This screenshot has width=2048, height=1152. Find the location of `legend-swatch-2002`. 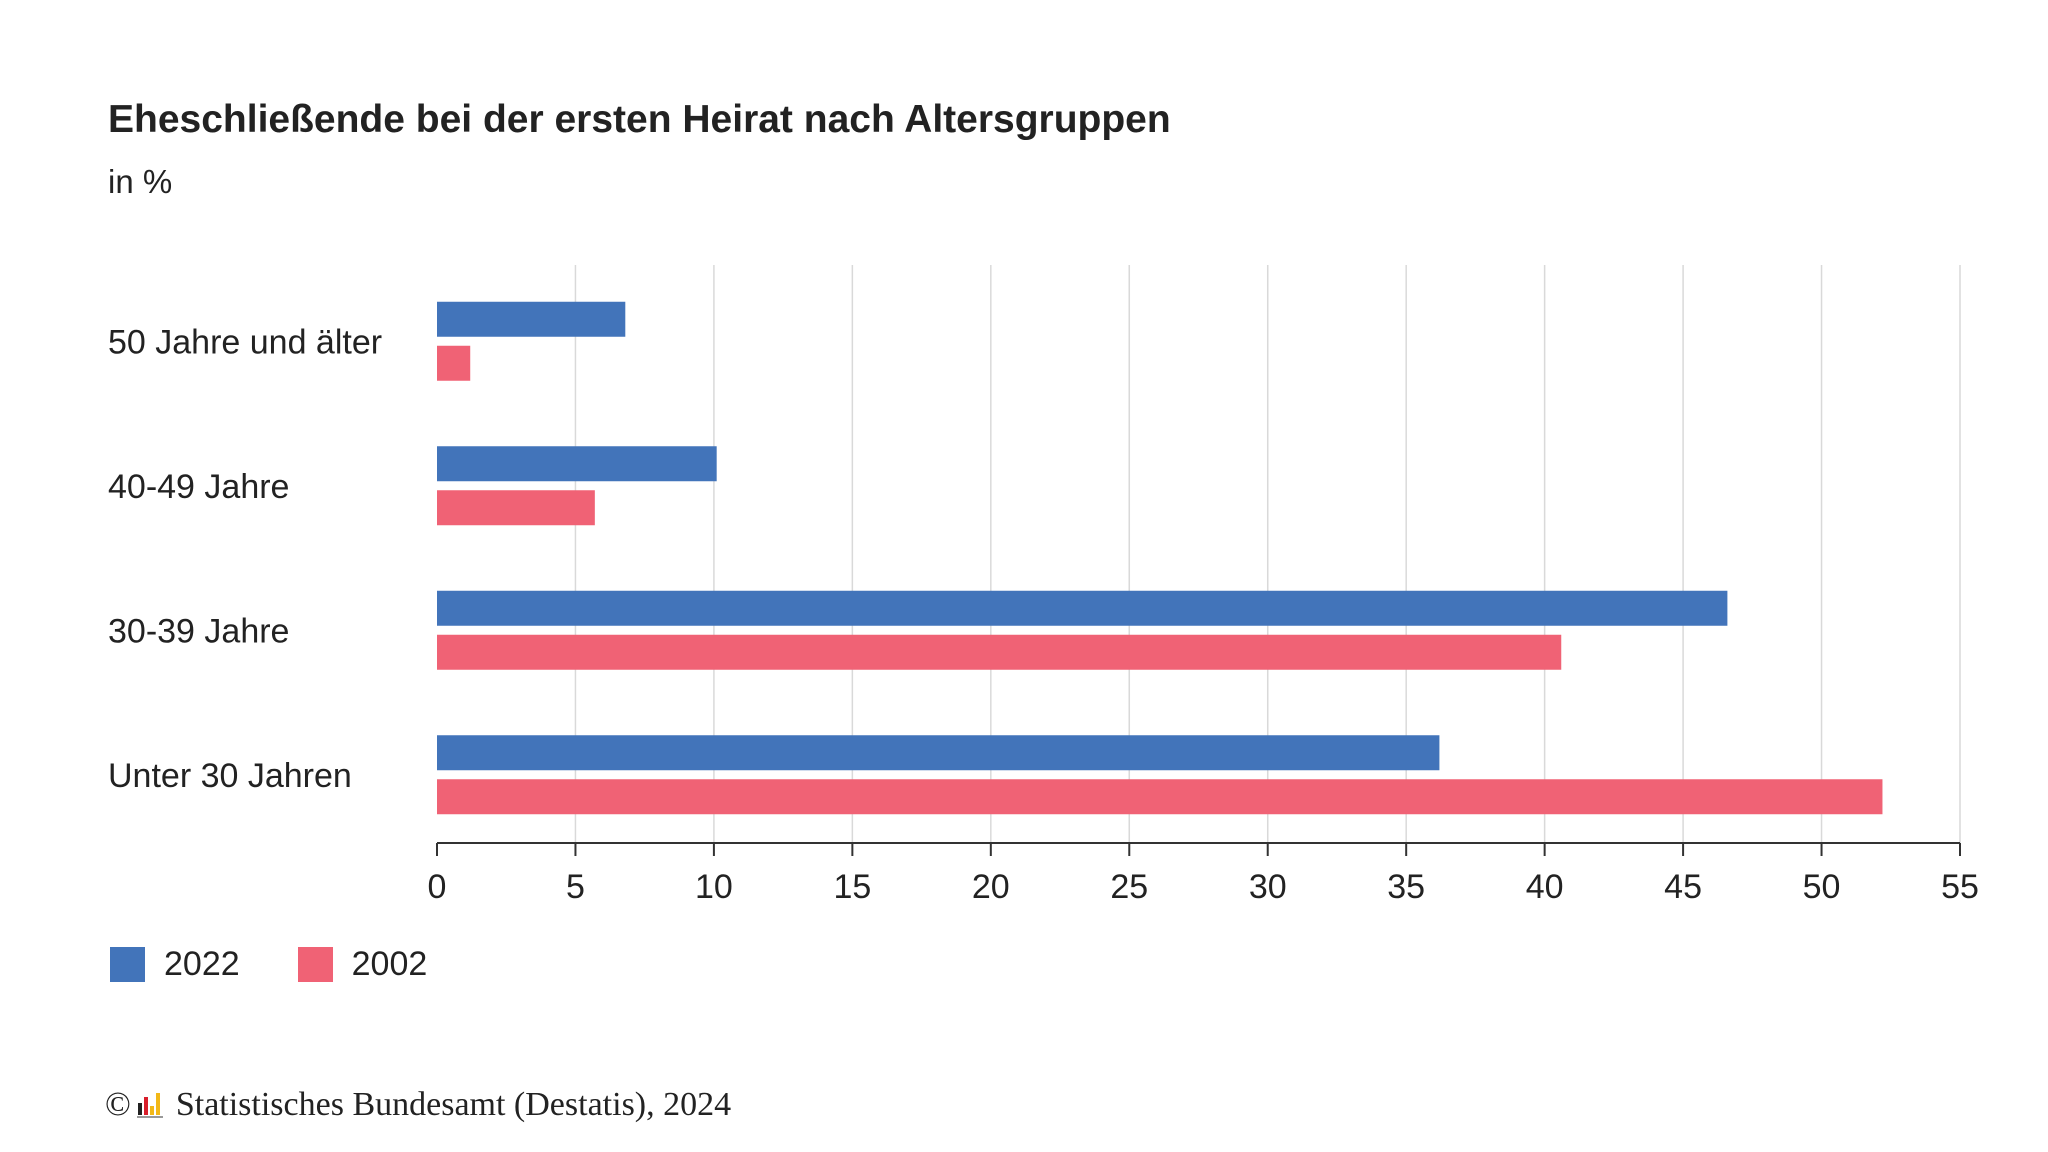

legend-swatch-2002 is located at coordinates (315, 964).